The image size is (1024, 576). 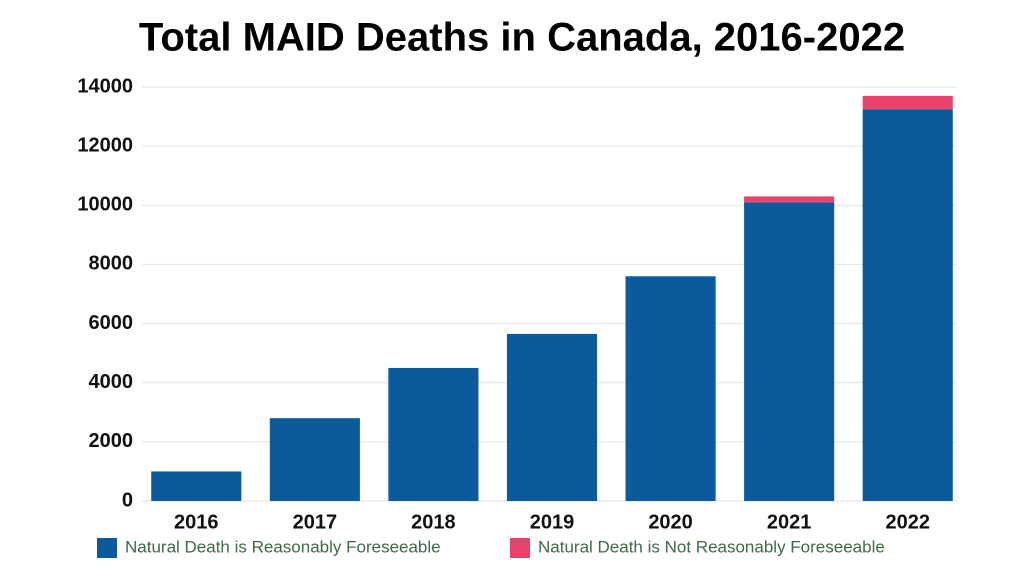 I want to click on x-tick-label: 2019, so click(x=552, y=522).